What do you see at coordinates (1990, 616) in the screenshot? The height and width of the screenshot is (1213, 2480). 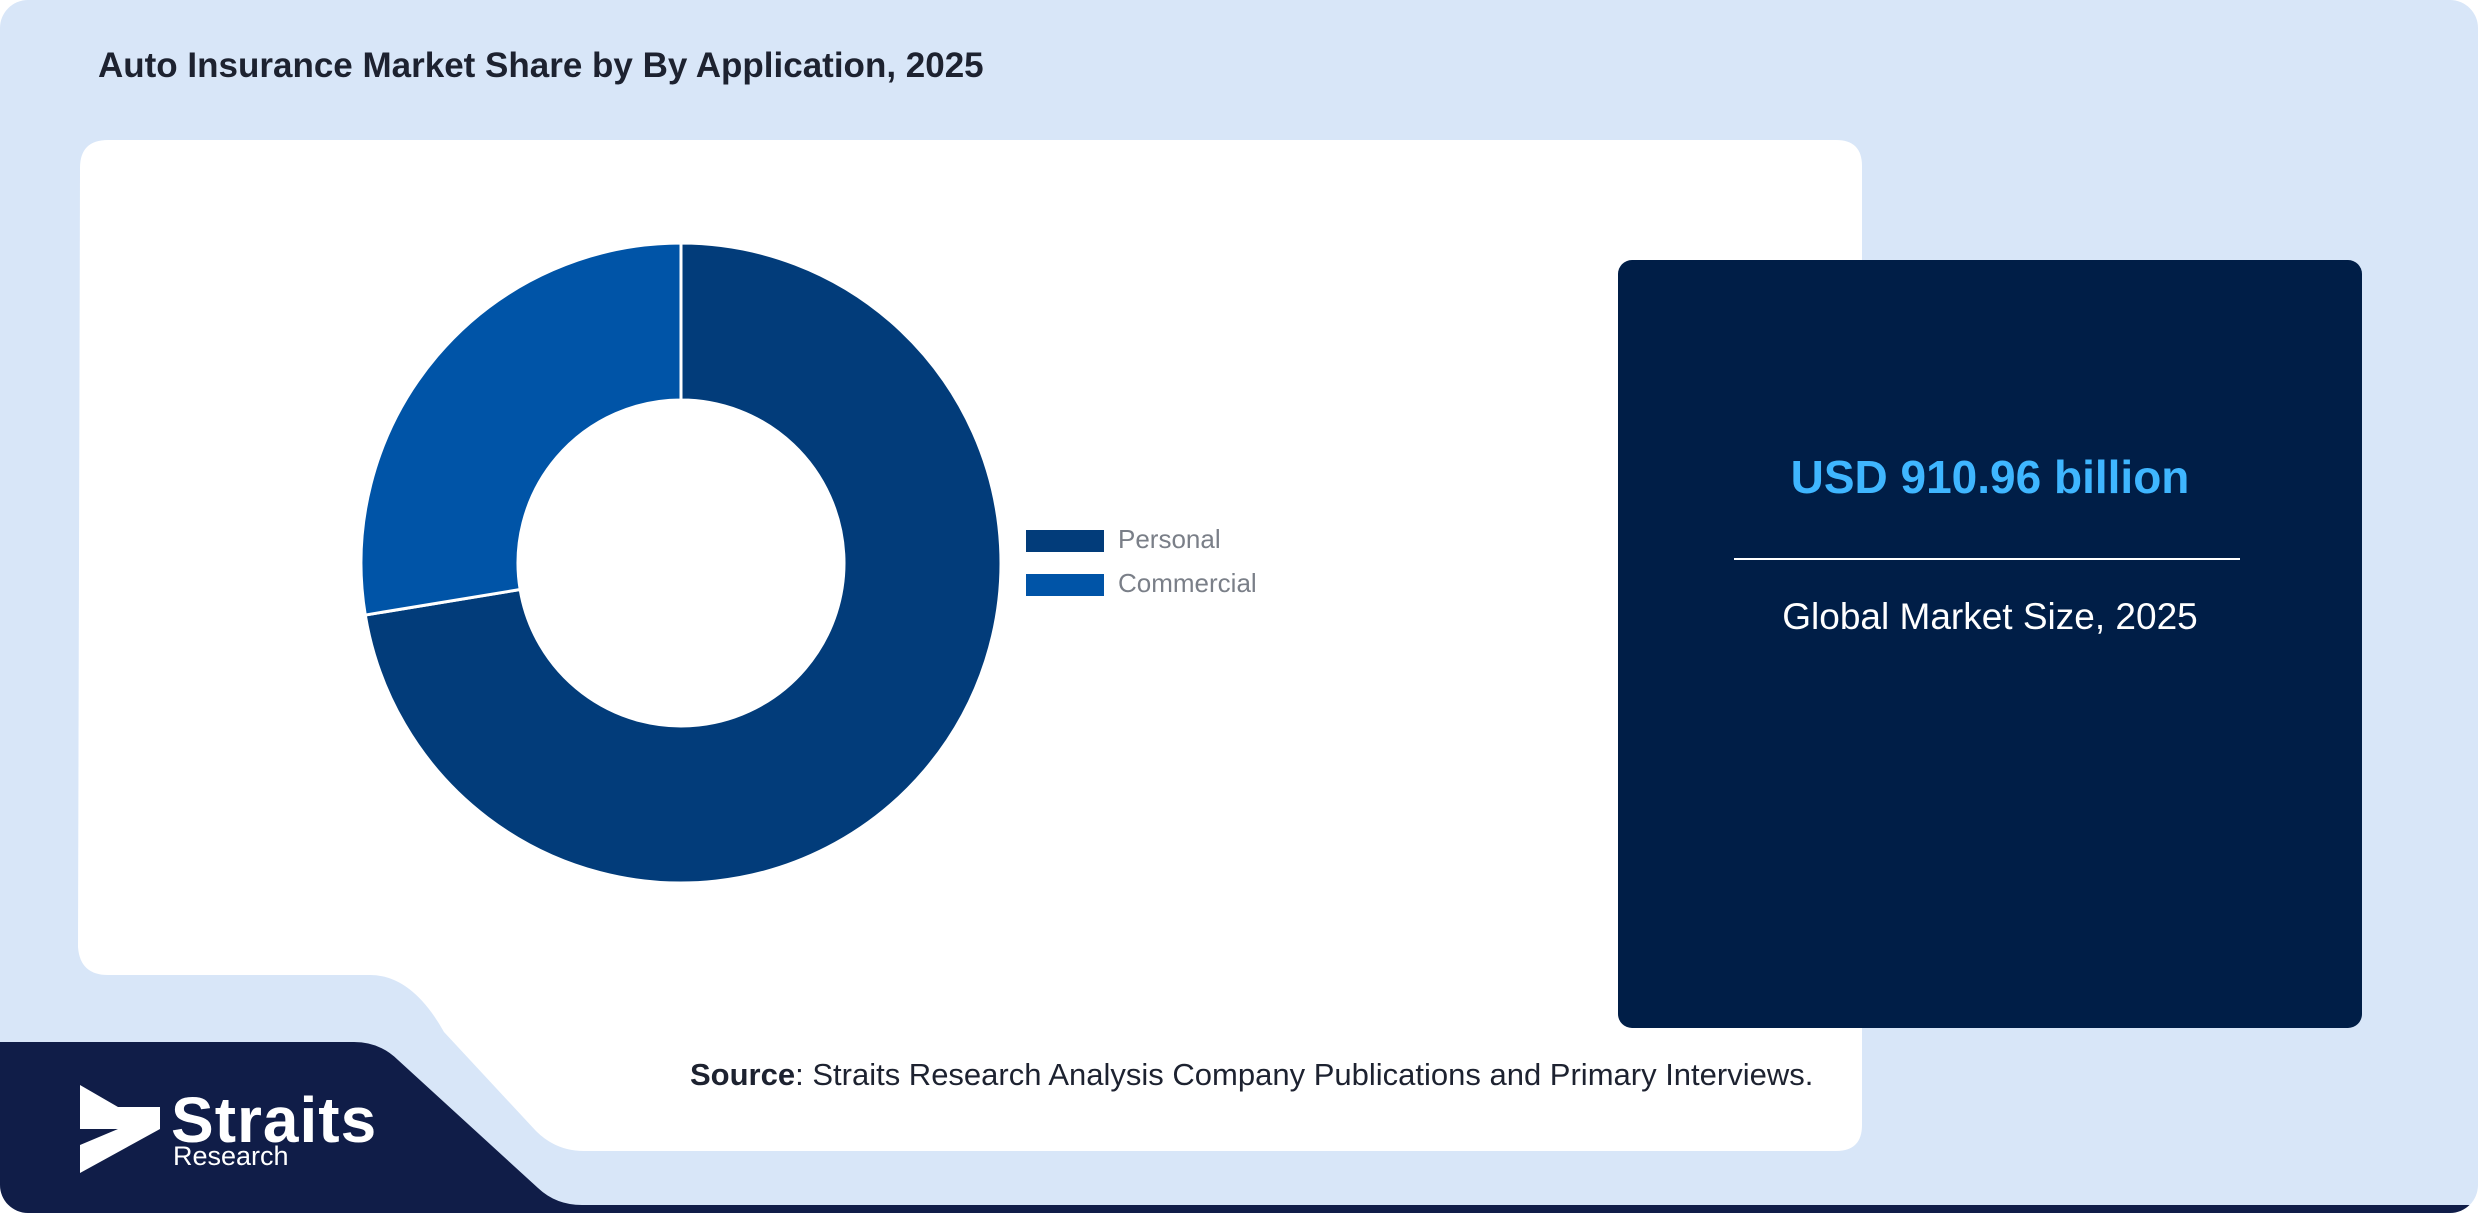 I see `market-size-caption: Global Market Size, 2025` at bounding box center [1990, 616].